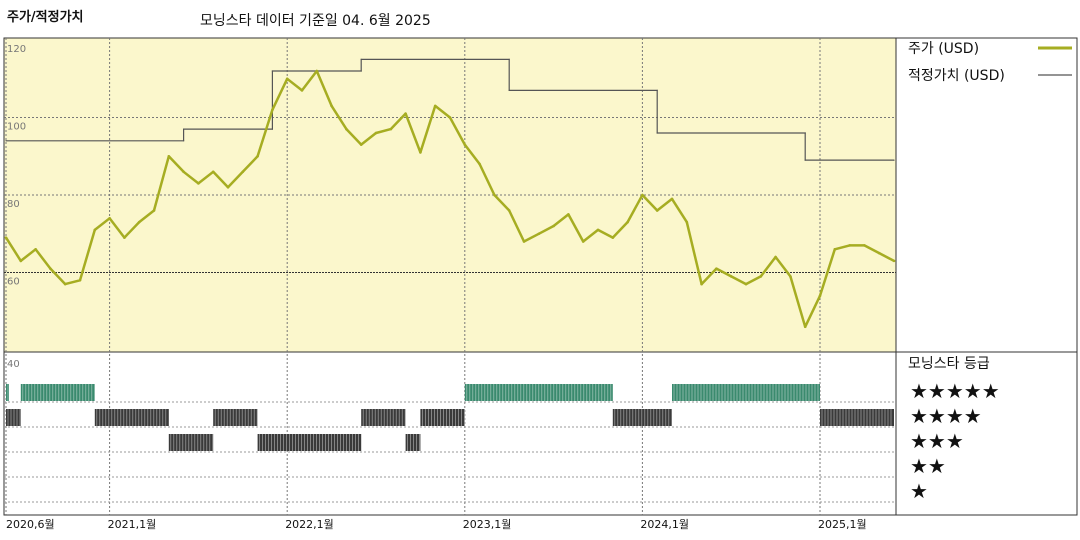  What do you see at coordinates (13, 204) in the screenshot?
I see `y-tick-label: 80` at bounding box center [13, 204].